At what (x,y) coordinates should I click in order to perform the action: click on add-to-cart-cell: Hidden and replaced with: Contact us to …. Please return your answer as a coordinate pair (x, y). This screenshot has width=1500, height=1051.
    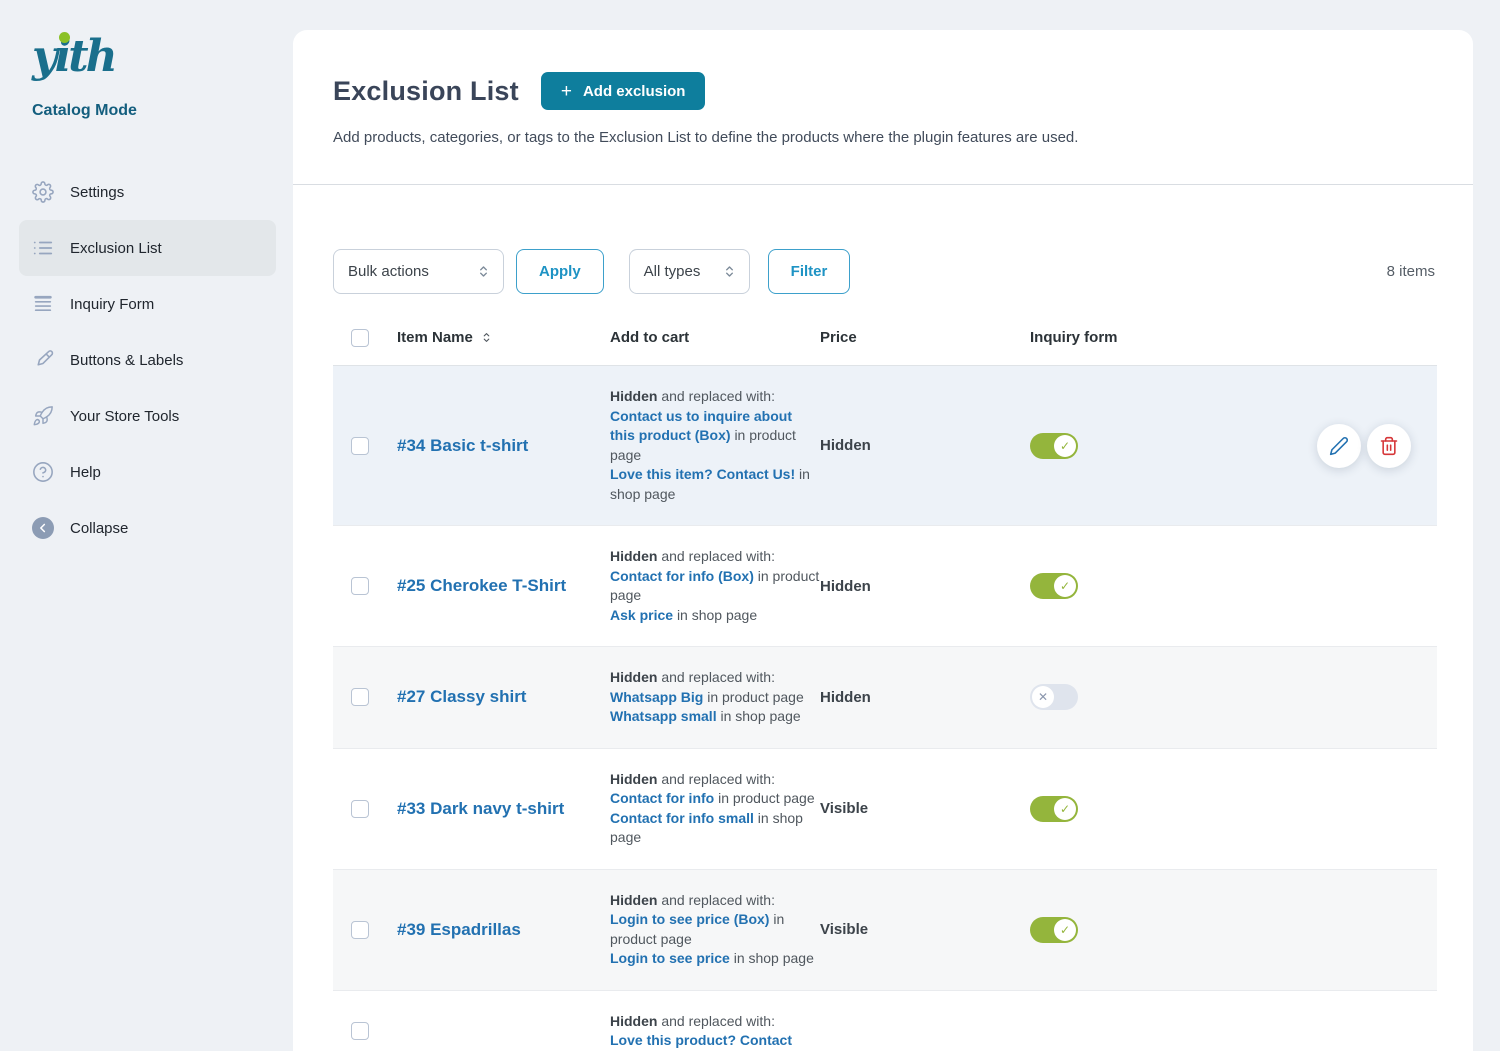
    Looking at the image, I should click on (710, 445).